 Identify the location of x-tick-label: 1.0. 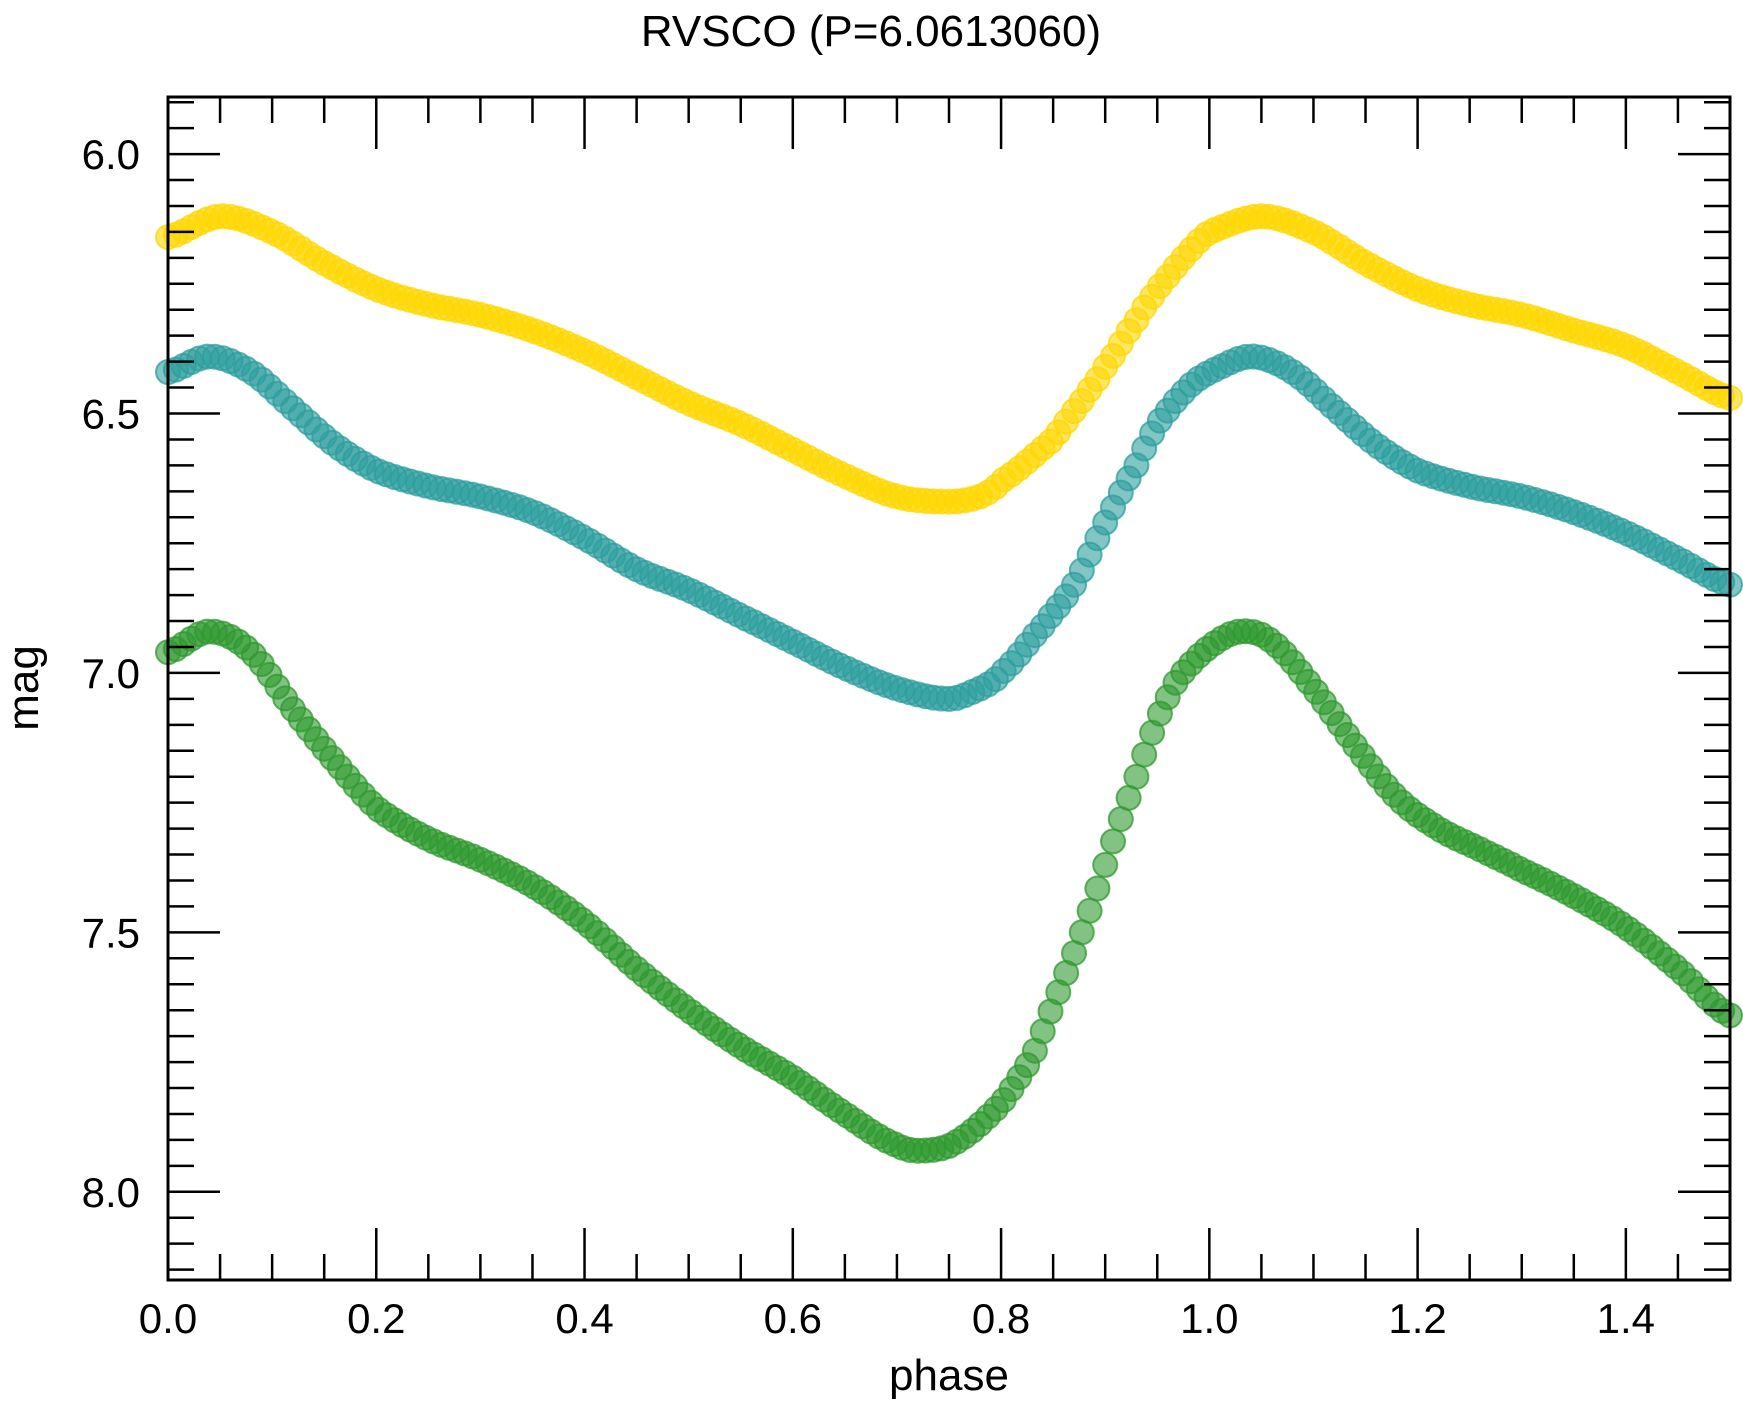
(1209, 1318).